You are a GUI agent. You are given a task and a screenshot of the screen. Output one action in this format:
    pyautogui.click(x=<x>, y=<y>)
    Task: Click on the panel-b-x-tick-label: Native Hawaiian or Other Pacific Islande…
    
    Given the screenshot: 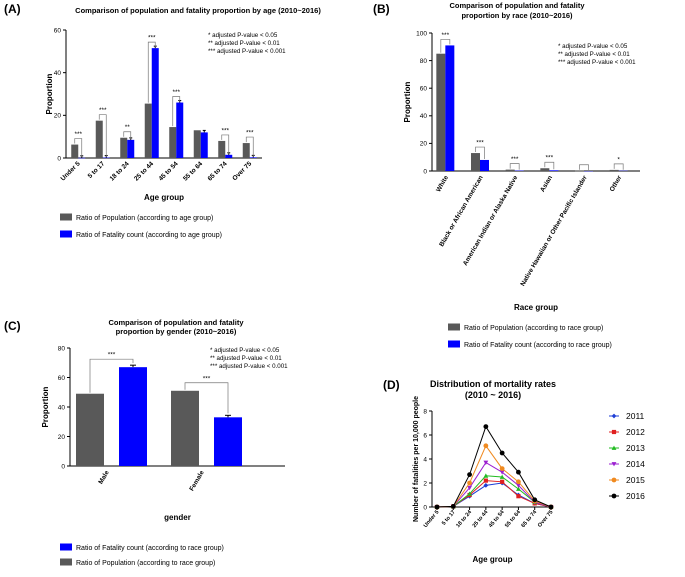 What is the action you would take?
    pyautogui.click(x=554, y=230)
    